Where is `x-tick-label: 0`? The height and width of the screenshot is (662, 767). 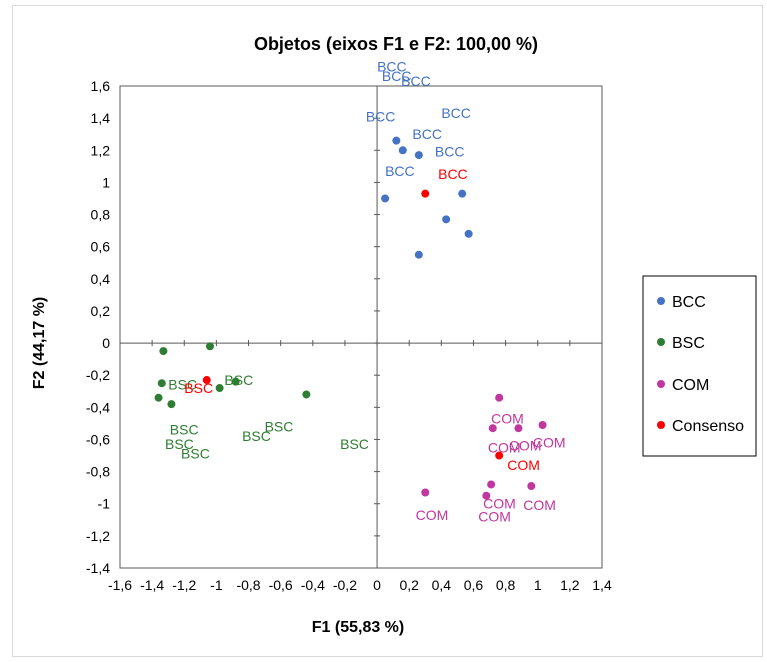 x-tick-label: 0 is located at coordinates (377, 585).